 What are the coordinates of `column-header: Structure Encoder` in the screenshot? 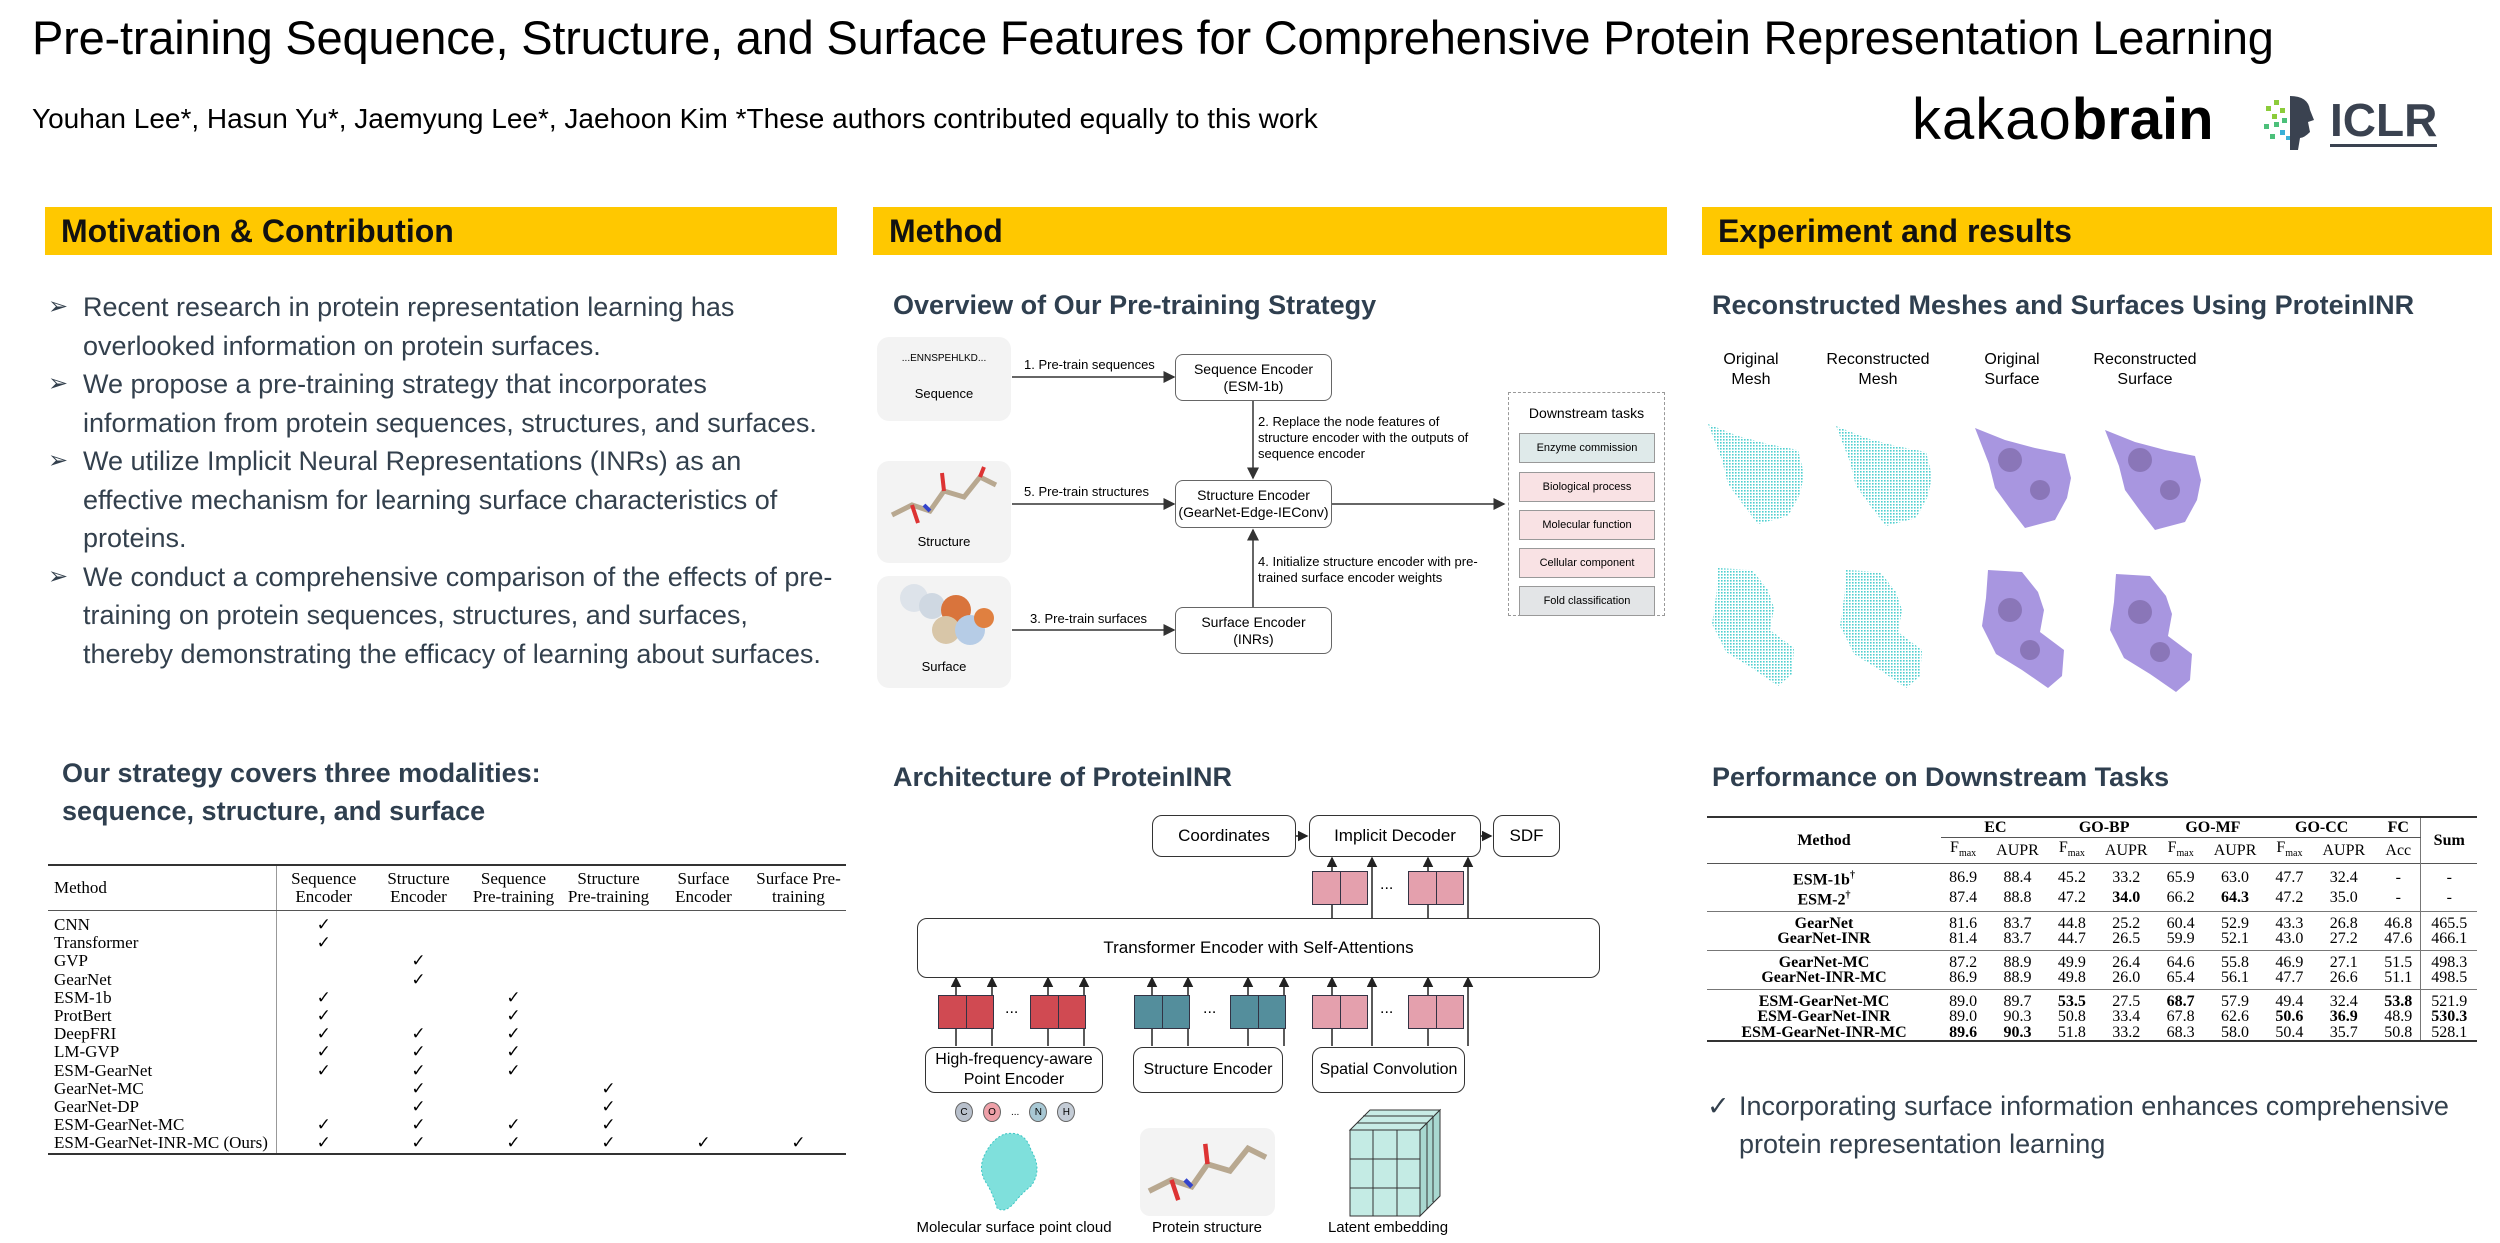 It's located at (418, 888).